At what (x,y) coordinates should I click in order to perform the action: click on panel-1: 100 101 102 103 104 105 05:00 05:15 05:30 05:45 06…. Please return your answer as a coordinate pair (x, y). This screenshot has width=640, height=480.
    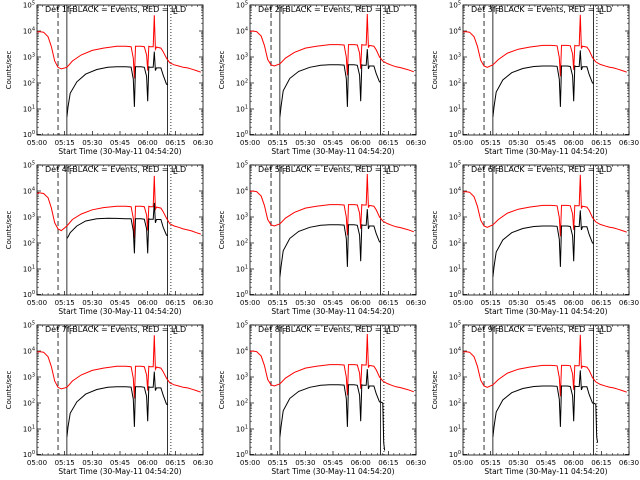
    Looking at the image, I should click on (109, 79).